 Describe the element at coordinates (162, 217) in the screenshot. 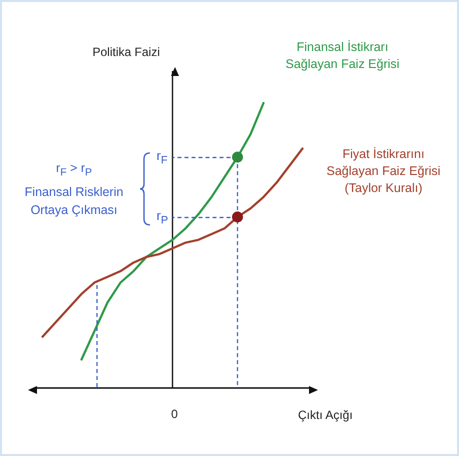

I see `annotation: r$_{P}$` at that location.